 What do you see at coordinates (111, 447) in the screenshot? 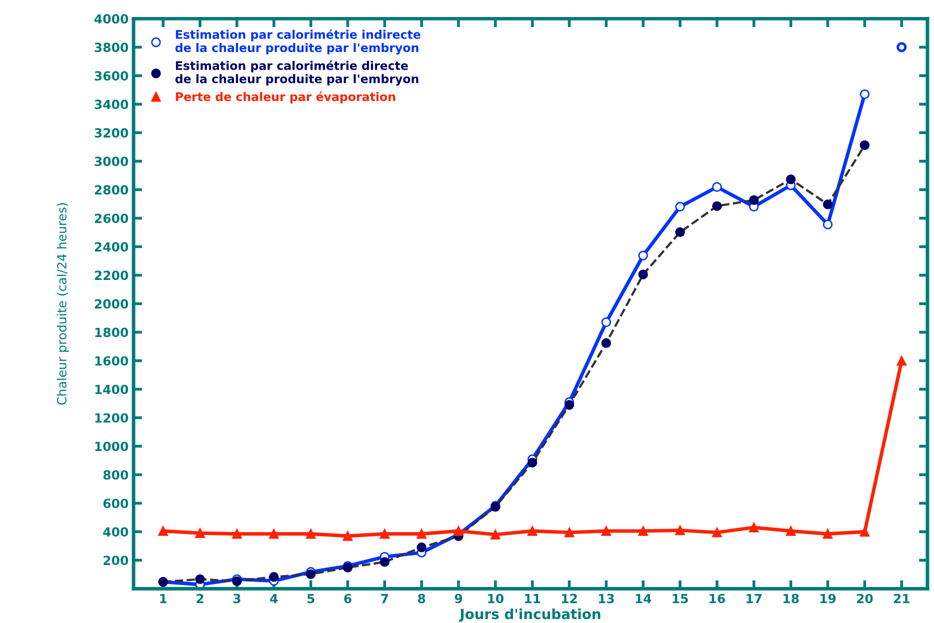
I see `y-tick-label: 1000` at bounding box center [111, 447].